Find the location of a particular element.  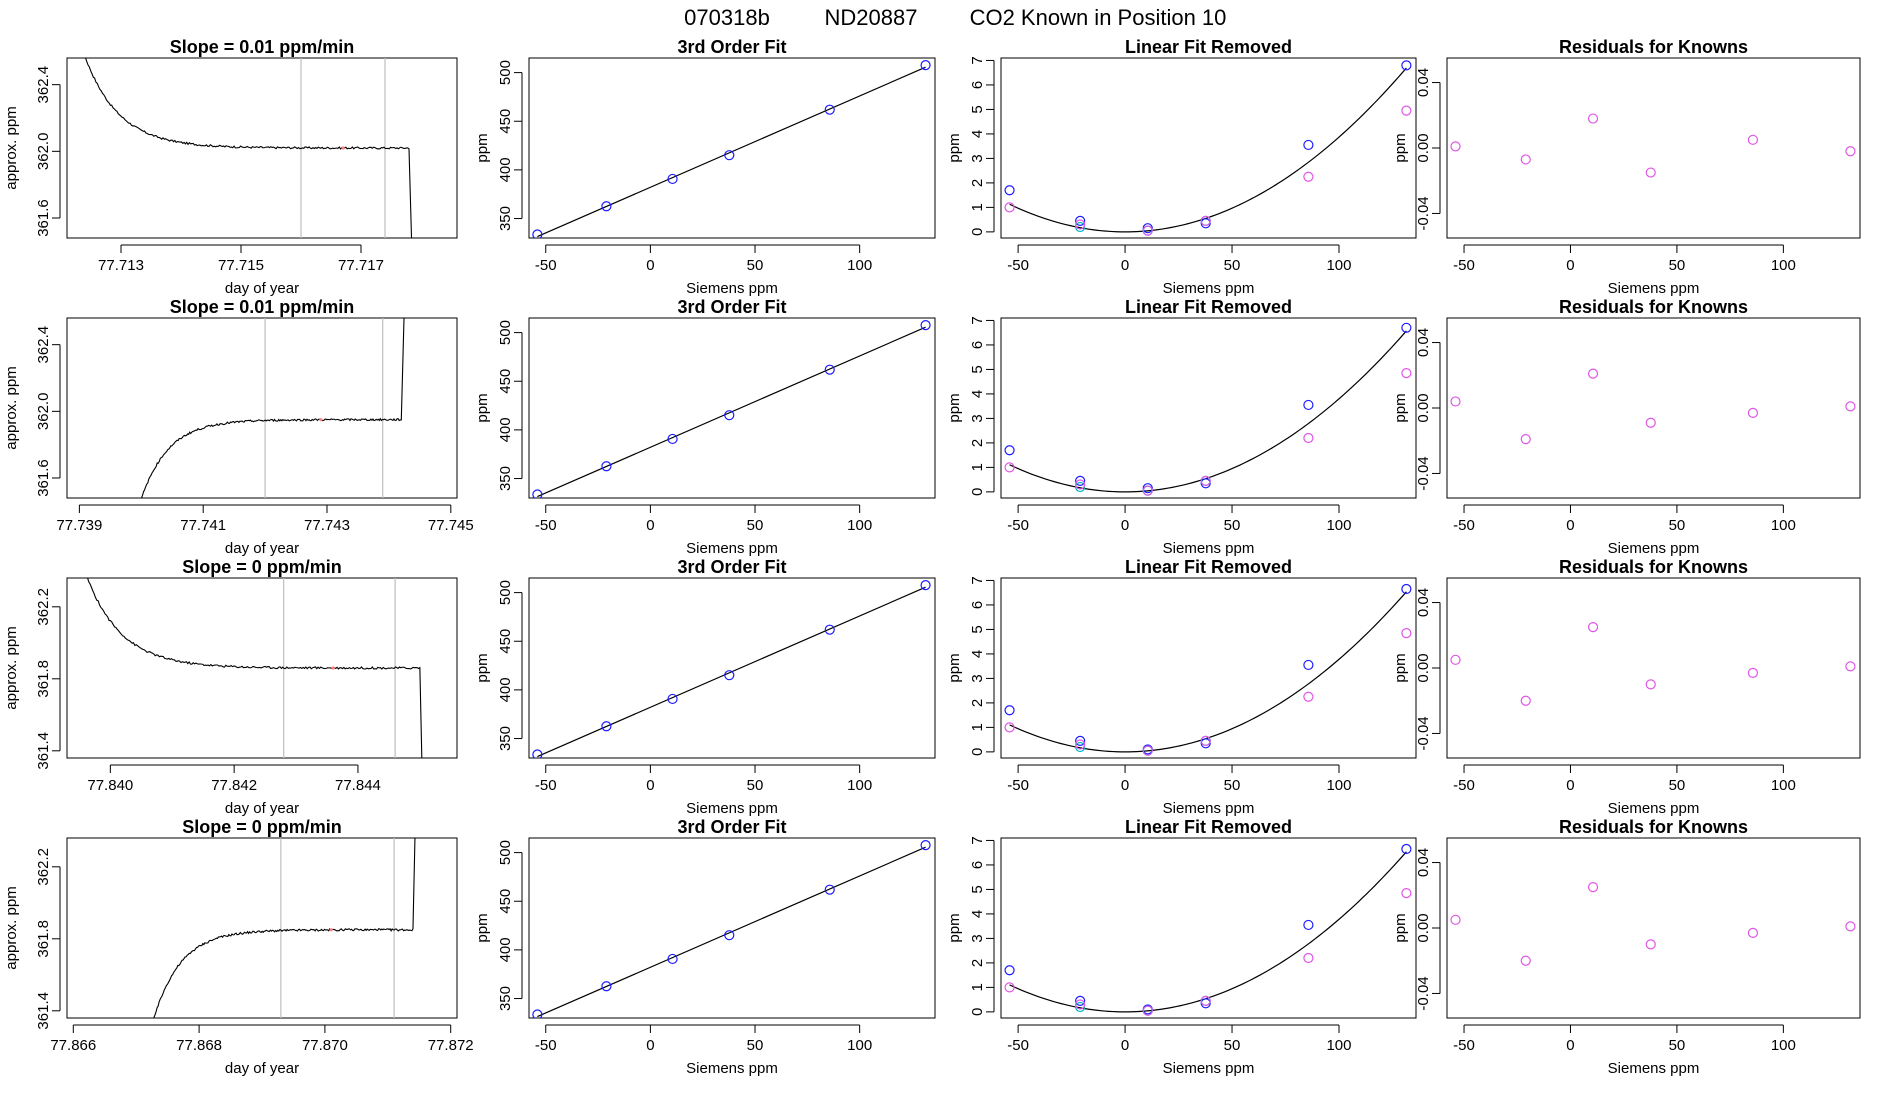

x-tick-label: 100 is located at coordinates (1783, 1045).